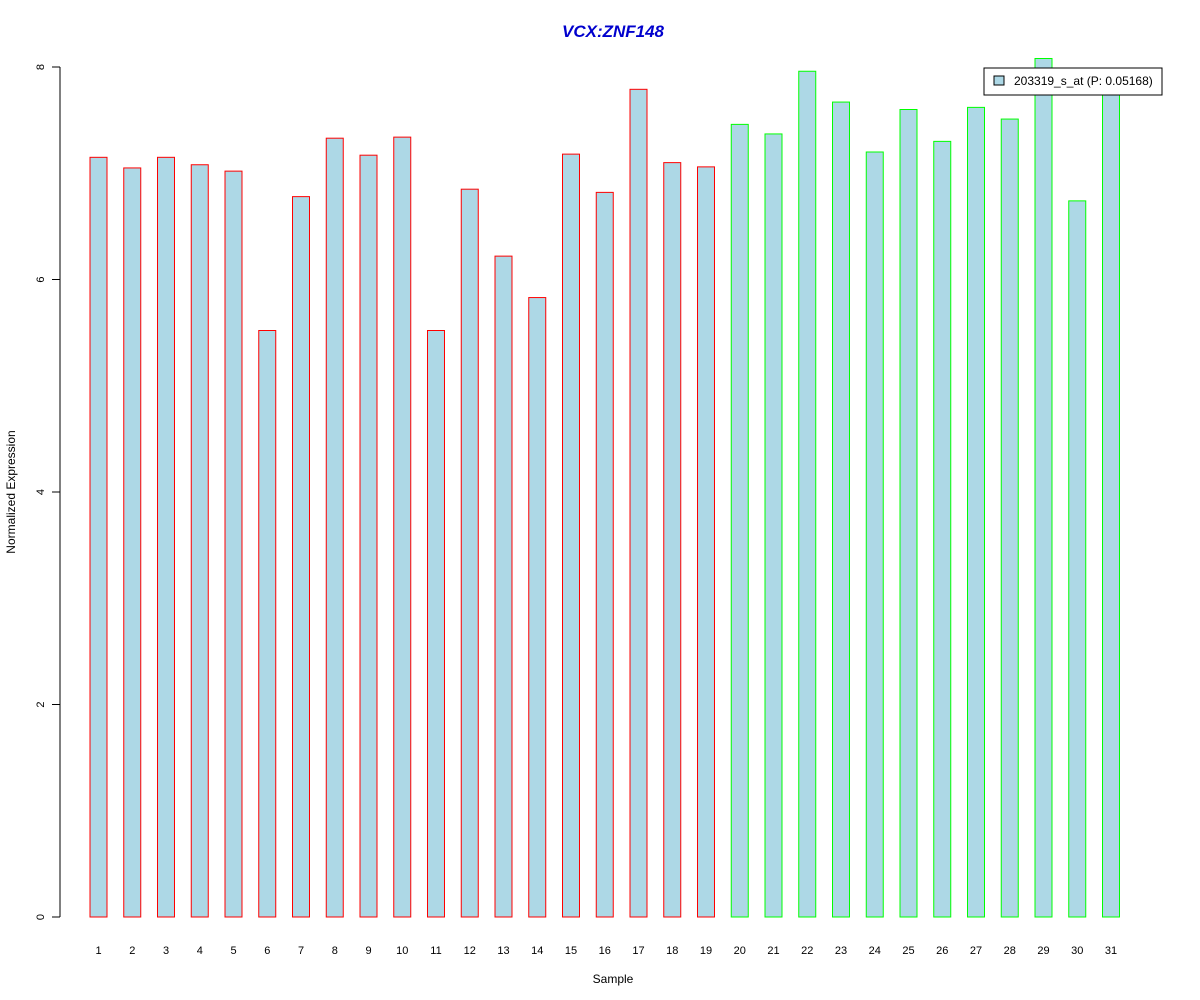  Describe the element at coordinates (166, 951) in the screenshot. I see `x-tick-label: 3` at that location.